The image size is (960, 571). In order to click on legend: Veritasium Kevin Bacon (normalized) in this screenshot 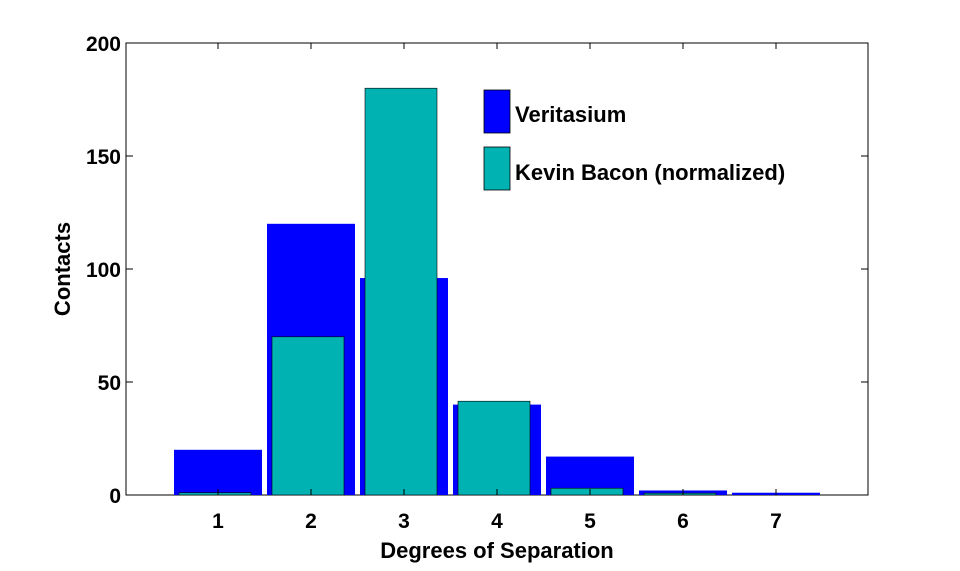, I will do `click(634, 140)`.